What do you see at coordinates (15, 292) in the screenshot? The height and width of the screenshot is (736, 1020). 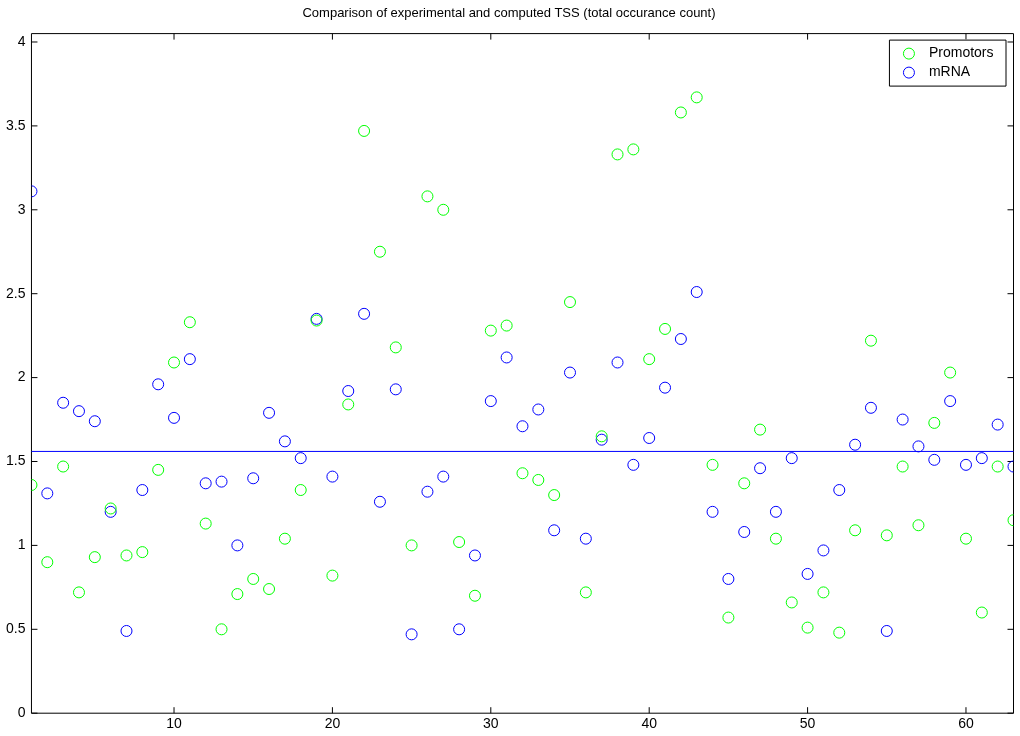 I see `y-tick-label: 2.5` at bounding box center [15, 292].